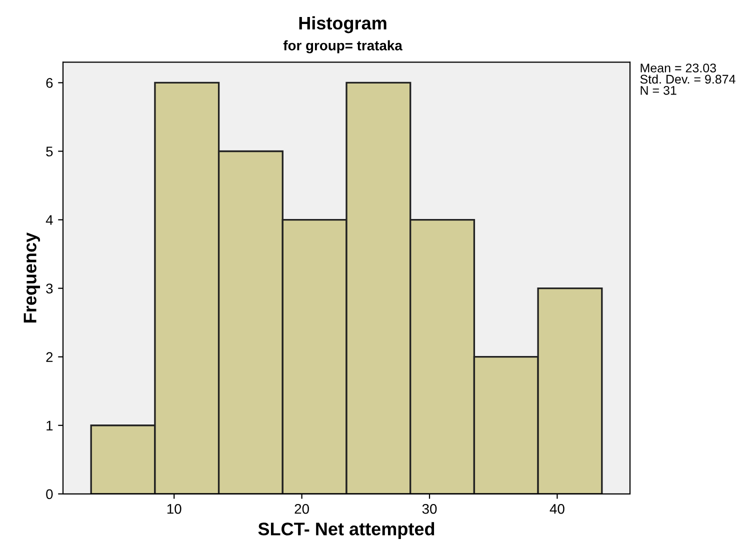  Describe the element at coordinates (49, 494) in the screenshot. I see `y-tick-label: 0` at that location.